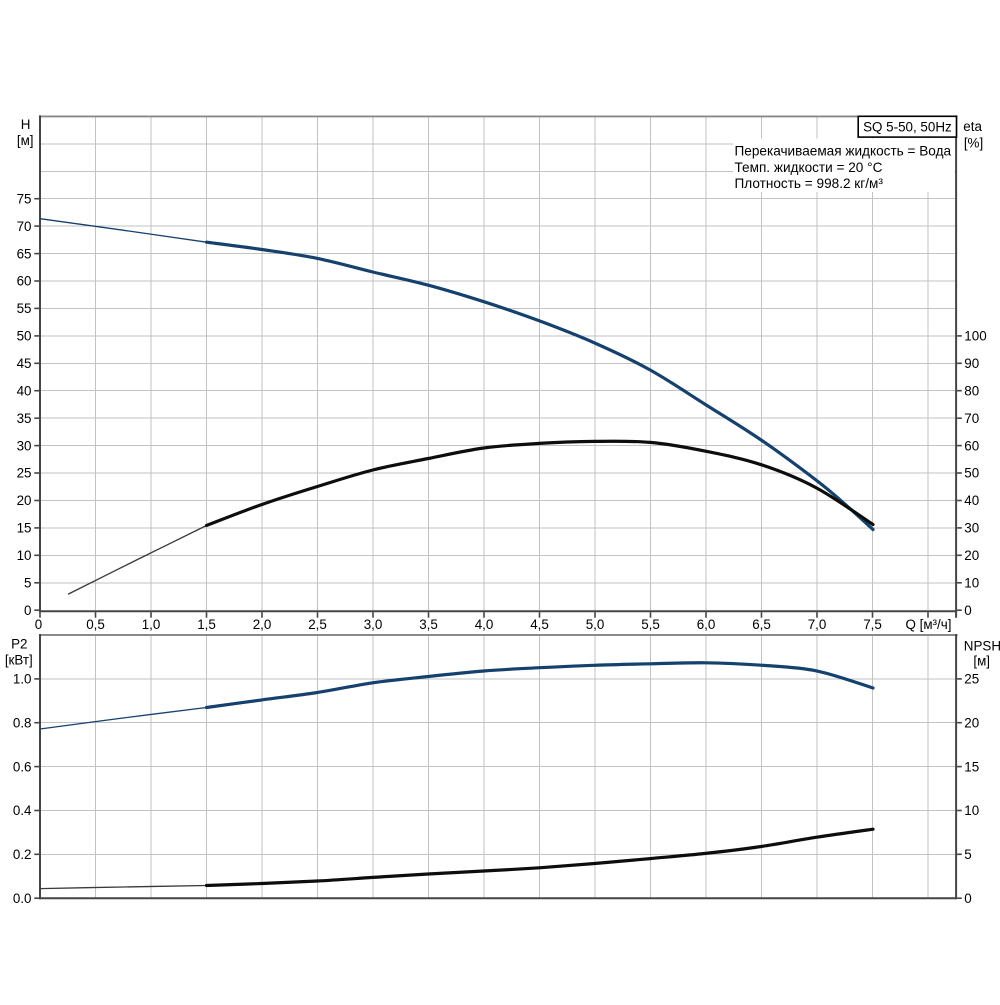 This screenshot has width=1000, height=1005. I want to click on svg-text: 65, so click(24, 253).